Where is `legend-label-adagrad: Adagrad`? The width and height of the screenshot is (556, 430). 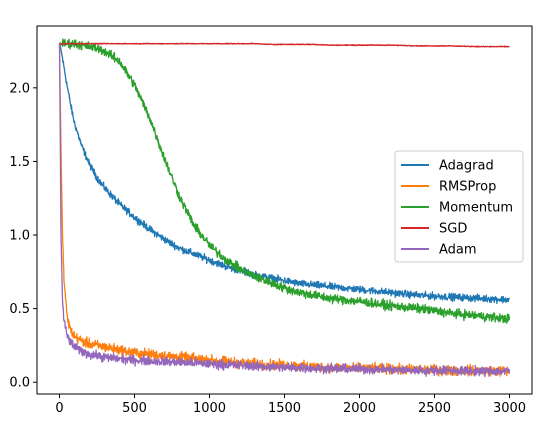
legend-label-adagrad: Adagrad is located at coordinates (466, 166).